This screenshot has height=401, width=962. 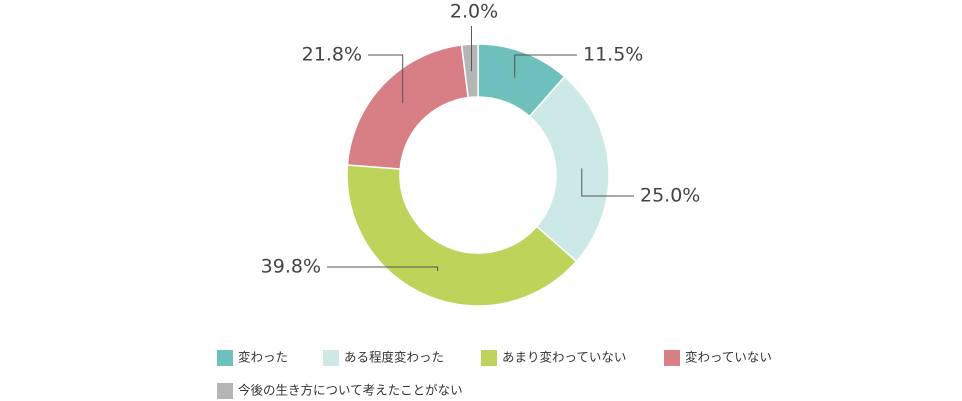 I want to click on value-label: 2.0%, so click(x=474, y=12).